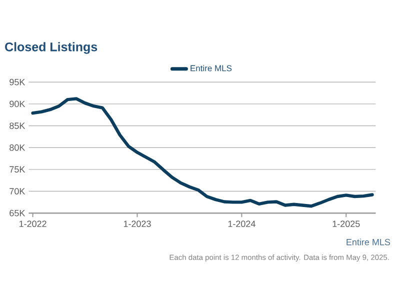 This screenshot has height=300, width=400. I want to click on x-tick-label: 1-2024, so click(242, 224).